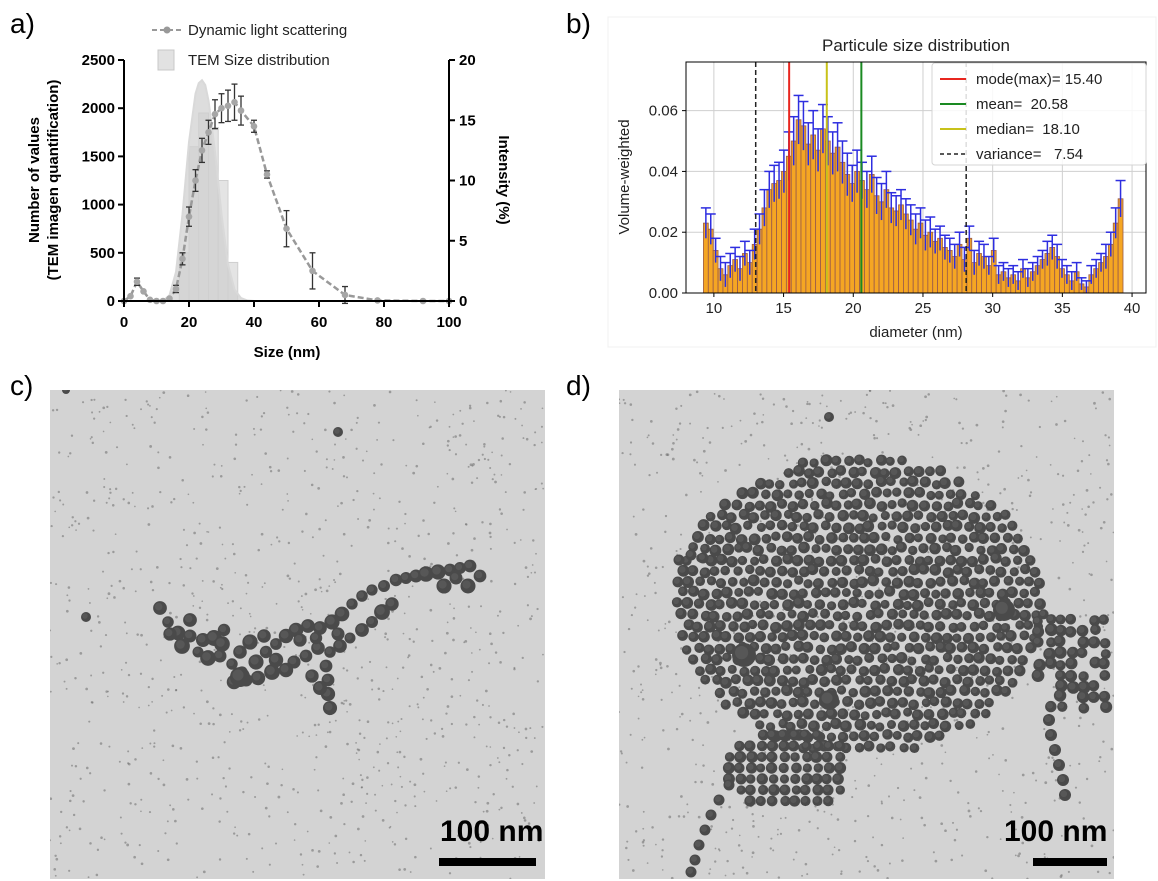 This screenshot has height=881, width=1158. Describe the element at coordinates (860, 177) in the screenshot. I see `chart-b-reference-lines` at that location.